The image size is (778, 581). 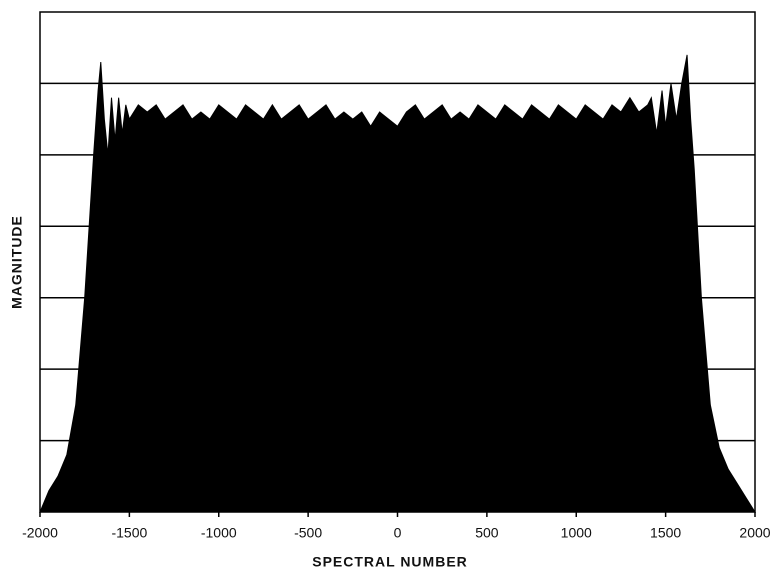 What do you see at coordinates (665, 533) in the screenshot?
I see `x-tick-label: 1500` at bounding box center [665, 533].